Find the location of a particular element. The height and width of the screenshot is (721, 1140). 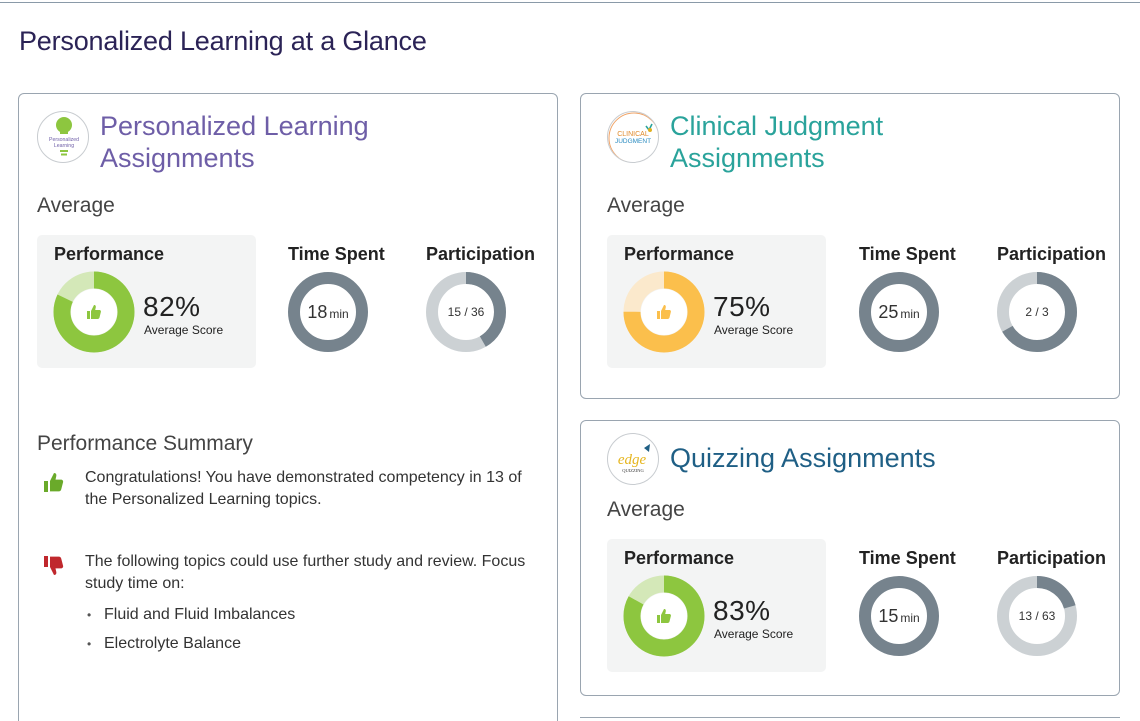

thumbs-down-icon is located at coordinates (54, 565).